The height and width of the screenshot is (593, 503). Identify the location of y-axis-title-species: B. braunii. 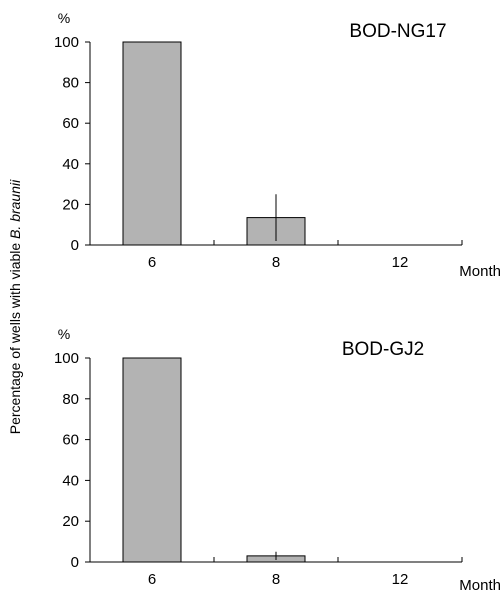
(15, 209).